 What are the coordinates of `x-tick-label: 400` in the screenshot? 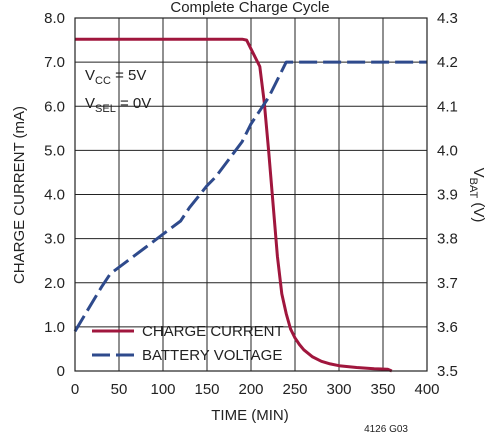 It's located at (426, 389).